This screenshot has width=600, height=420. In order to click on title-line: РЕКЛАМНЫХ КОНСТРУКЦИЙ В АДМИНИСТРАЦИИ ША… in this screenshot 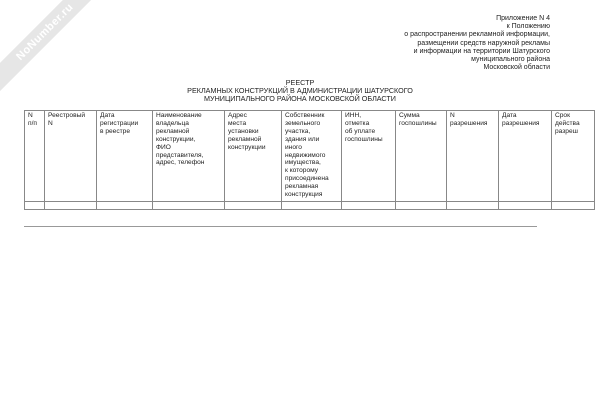, I will do `click(300, 90)`.